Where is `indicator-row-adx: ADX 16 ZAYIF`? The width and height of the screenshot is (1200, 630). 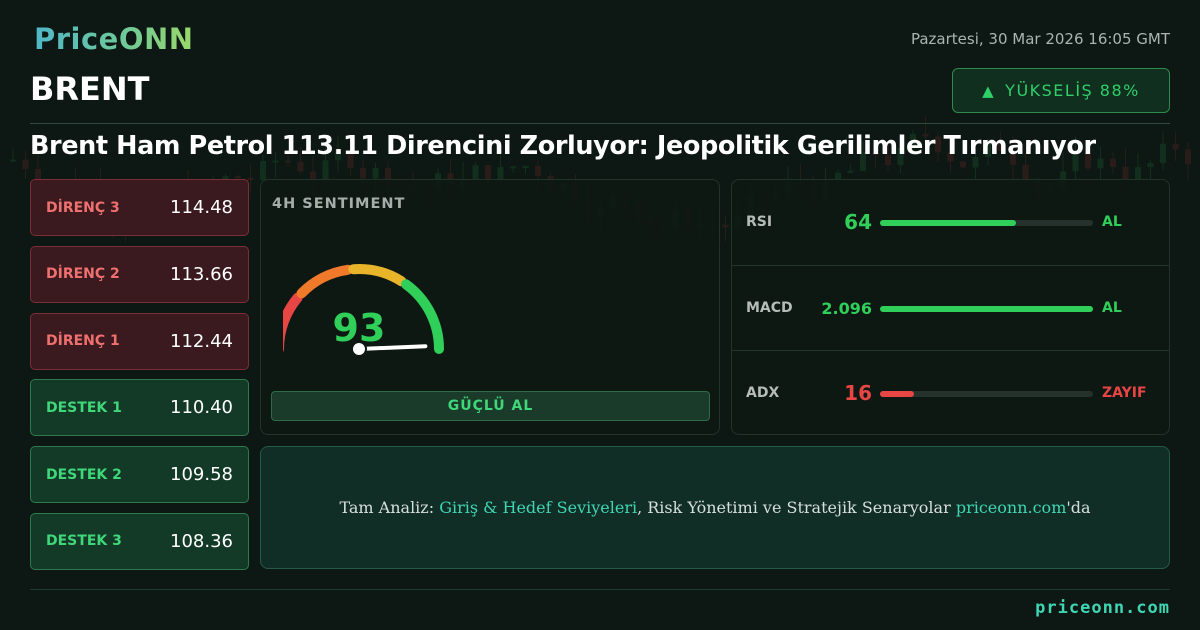 indicator-row-adx: ADX 16 ZAYIF is located at coordinates (950, 392).